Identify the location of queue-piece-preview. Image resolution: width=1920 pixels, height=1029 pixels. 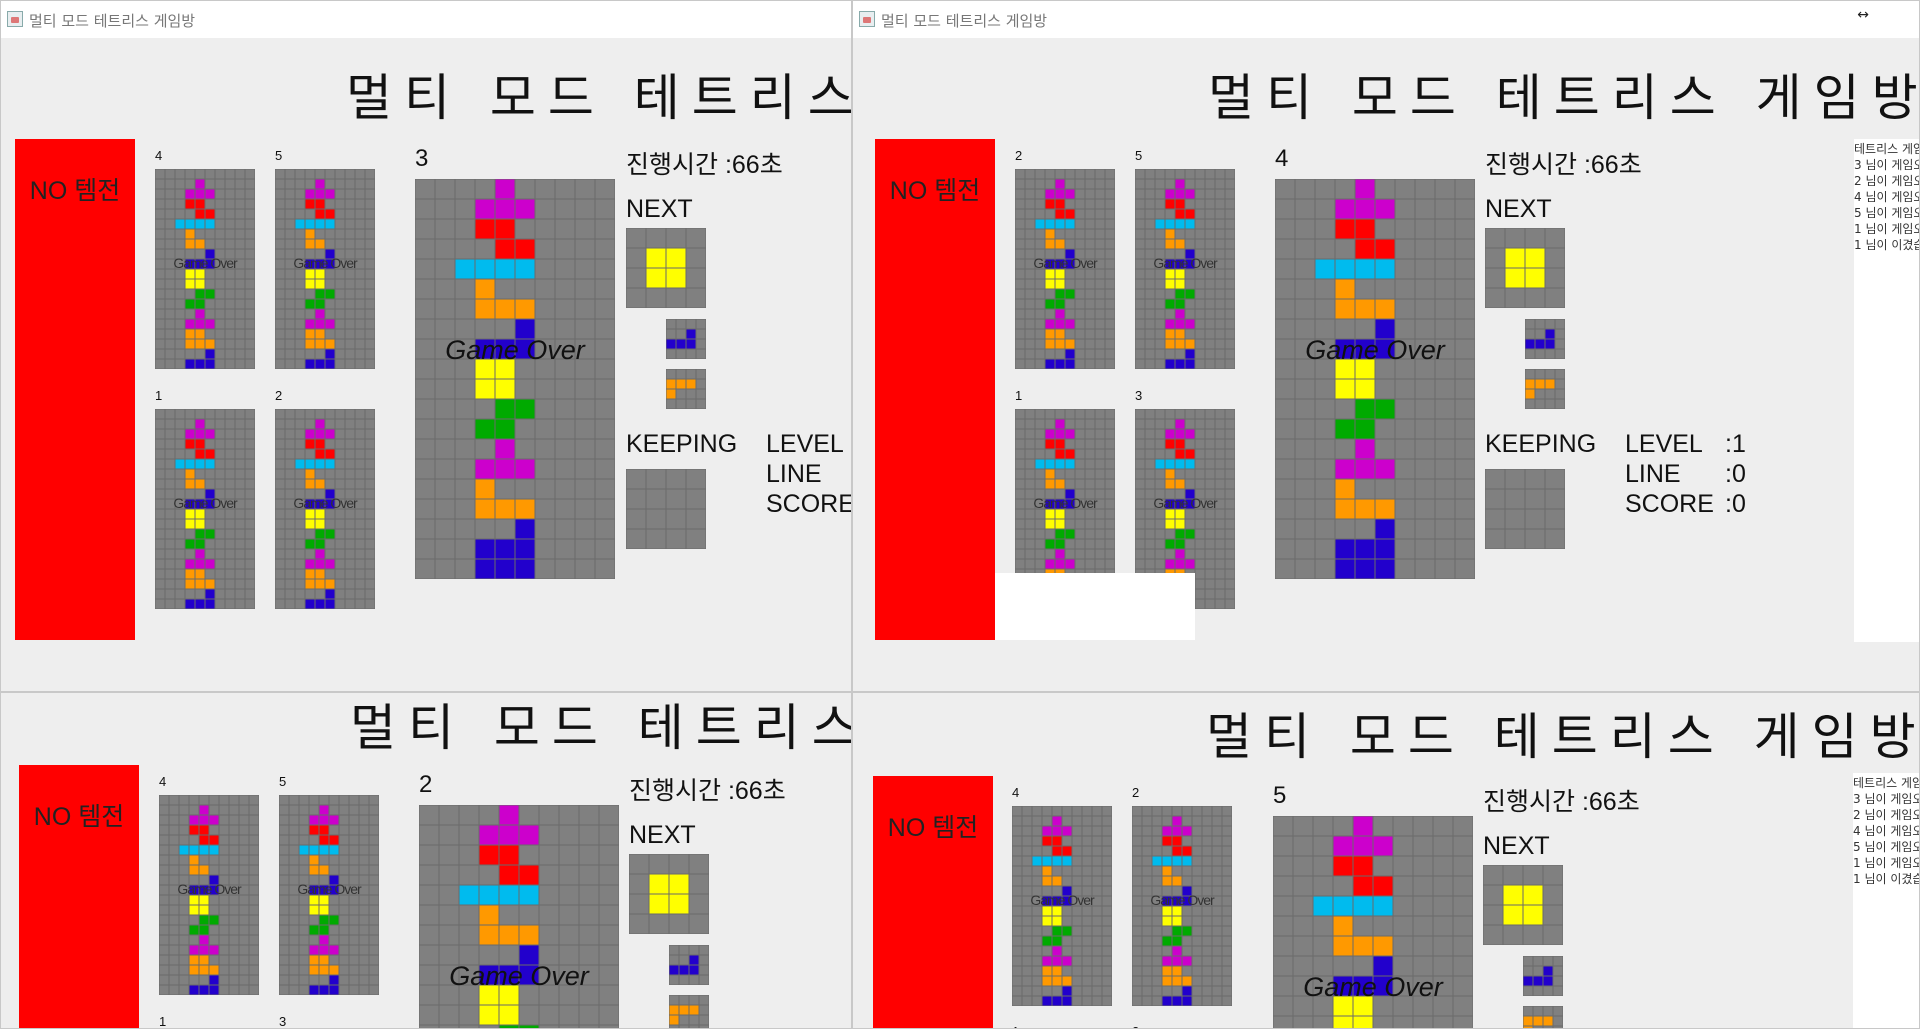
(1543, 976).